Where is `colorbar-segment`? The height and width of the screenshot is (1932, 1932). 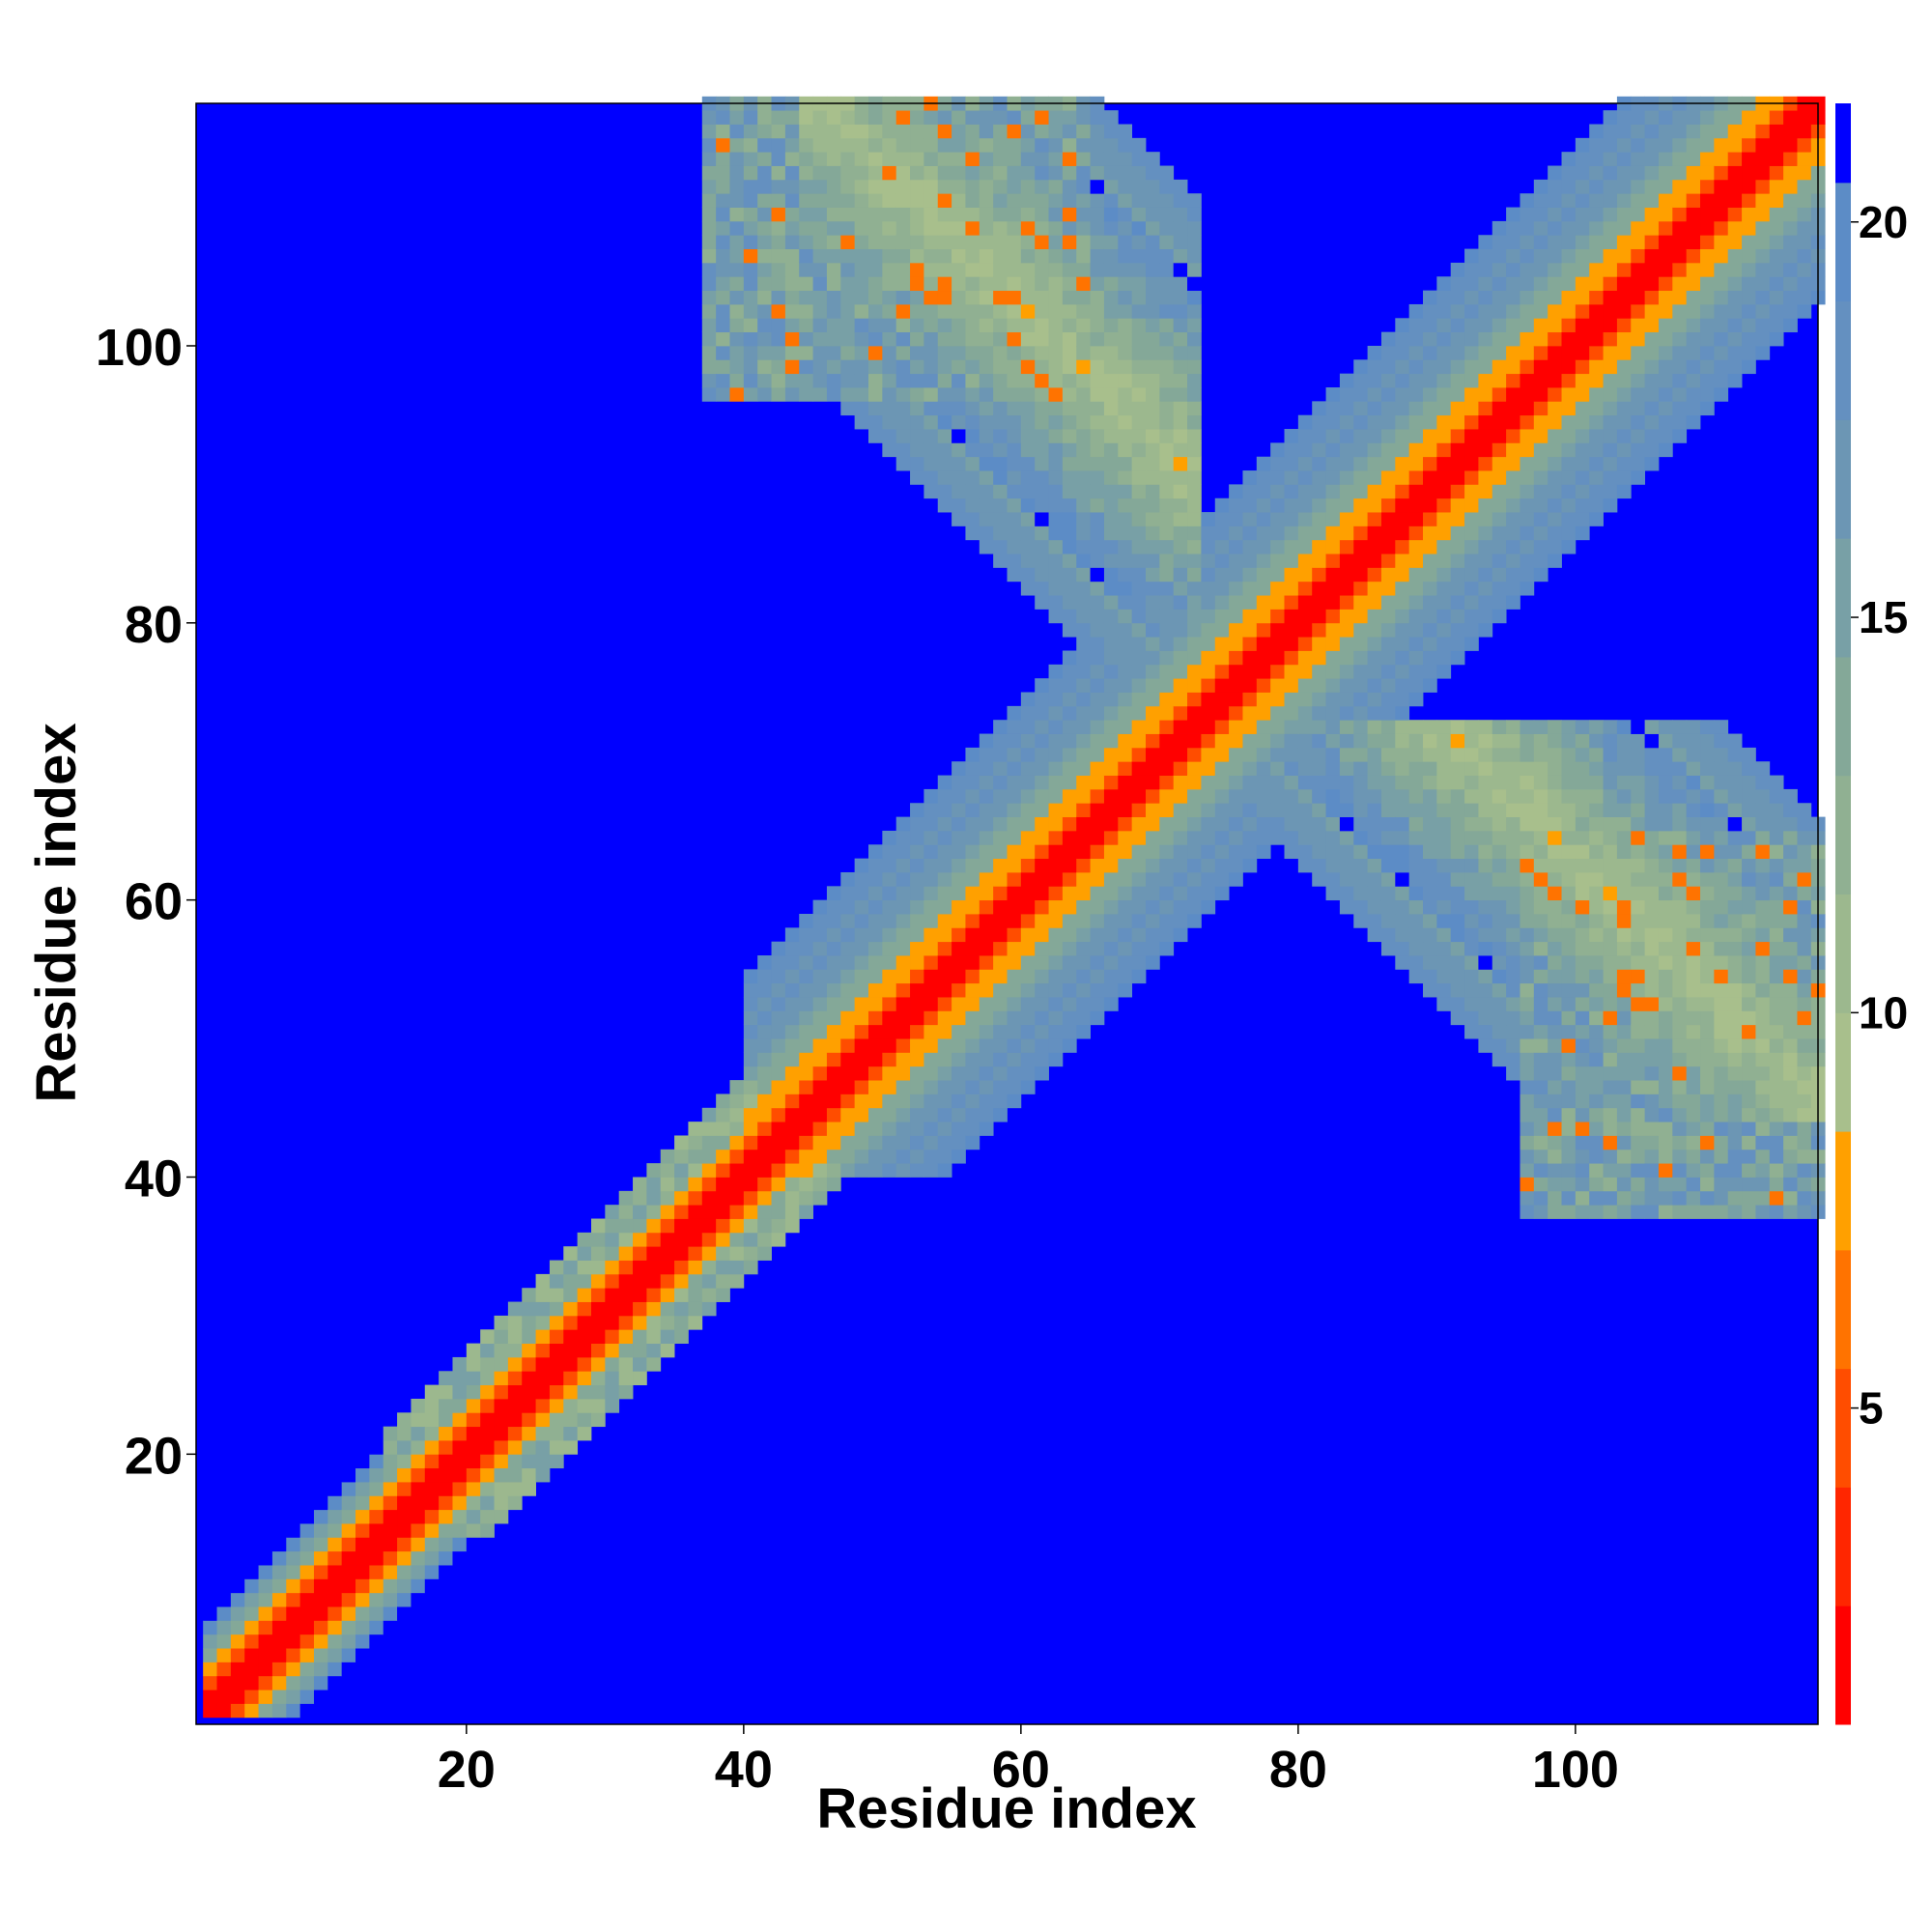 colorbar-segment is located at coordinates (1843, 1428).